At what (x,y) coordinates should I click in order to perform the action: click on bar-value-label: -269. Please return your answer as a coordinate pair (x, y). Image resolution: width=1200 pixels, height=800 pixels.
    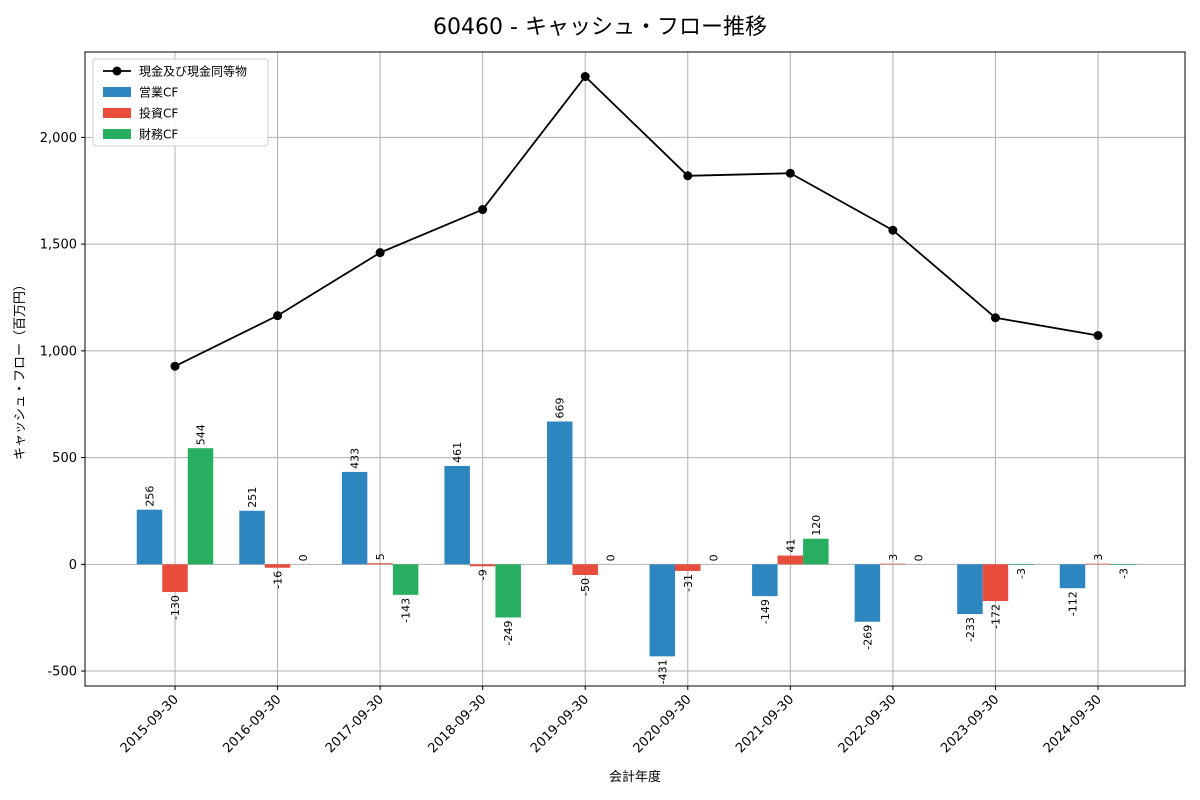
    Looking at the image, I should click on (867, 637).